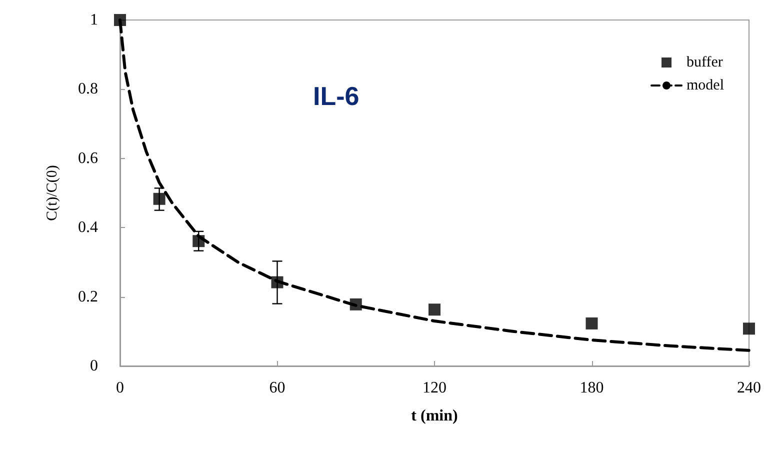 This screenshot has width=777, height=458. I want to click on y-tick-label: 0.8, so click(88, 89).